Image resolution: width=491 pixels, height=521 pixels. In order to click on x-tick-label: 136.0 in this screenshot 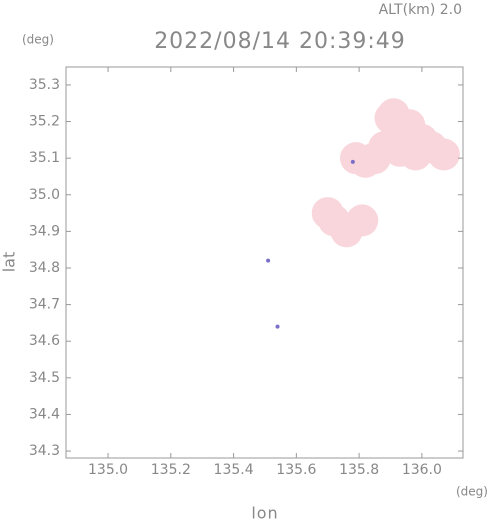, I will do `click(422, 470)`.